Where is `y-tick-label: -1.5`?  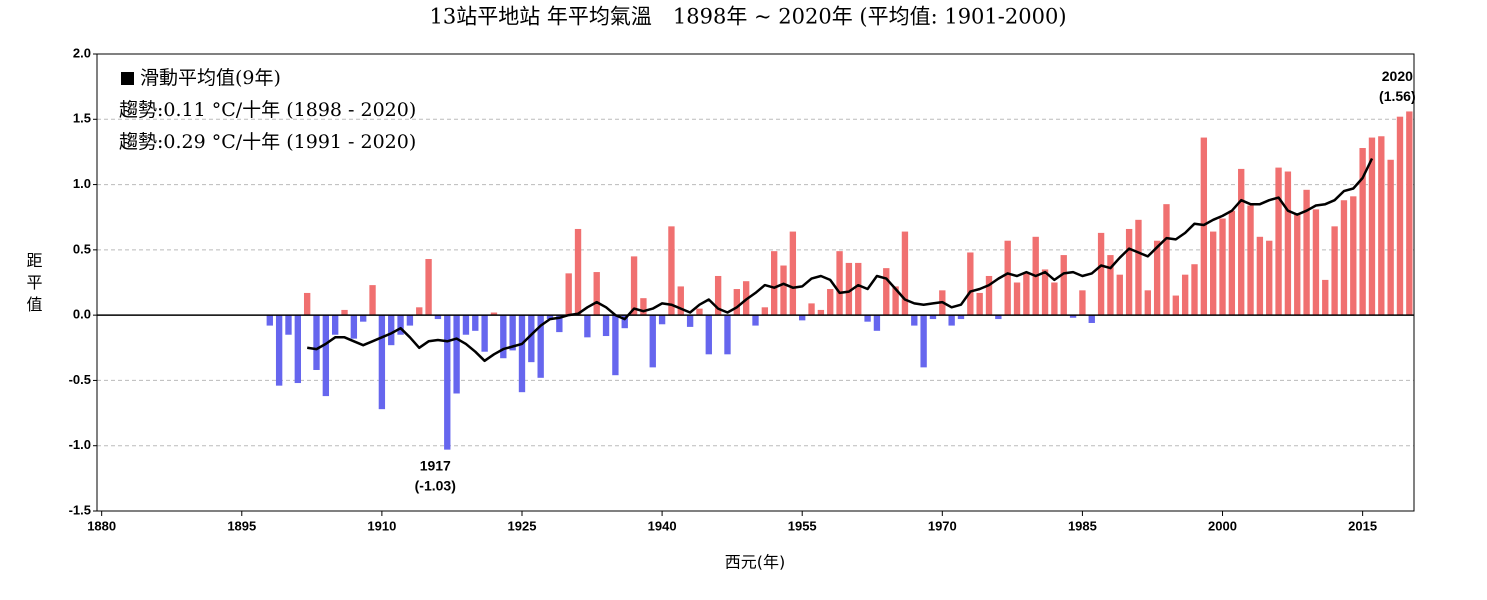 y-tick-label: -1.5 is located at coordinates (80, 509).